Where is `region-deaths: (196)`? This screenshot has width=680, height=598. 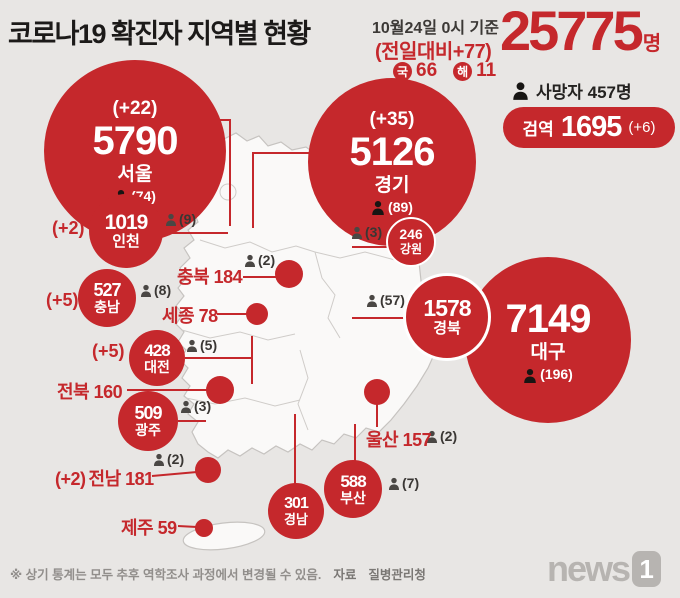 region-deaths: (196) is located at coordinates (548, 375).